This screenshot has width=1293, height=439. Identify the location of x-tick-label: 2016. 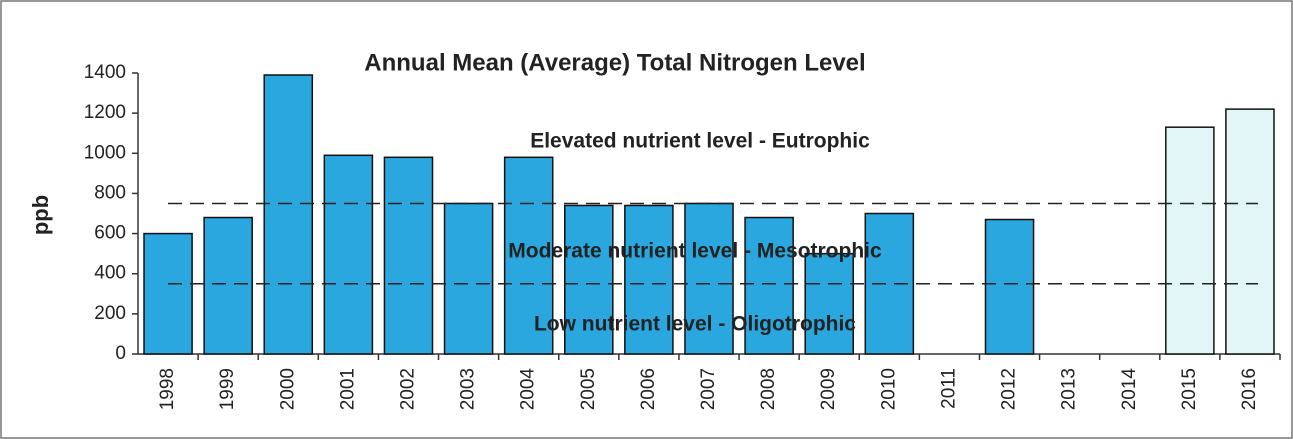
(1249, 389).